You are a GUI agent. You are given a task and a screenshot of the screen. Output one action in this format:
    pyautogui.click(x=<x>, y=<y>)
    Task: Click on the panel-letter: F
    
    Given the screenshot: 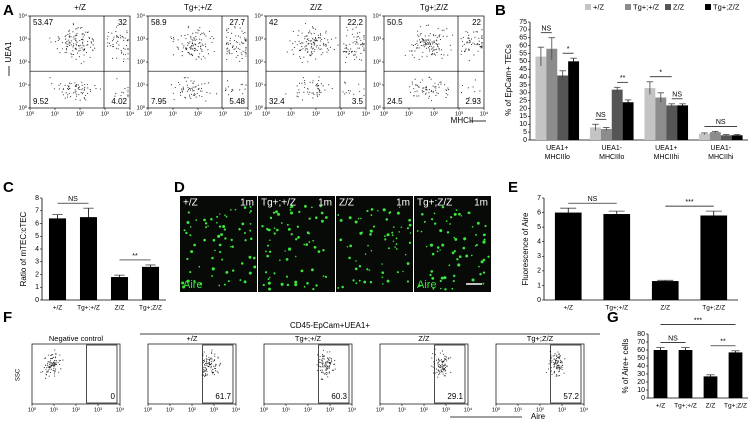 What is the action you would take?
    pyautogui.click(x=7, y=317)
    